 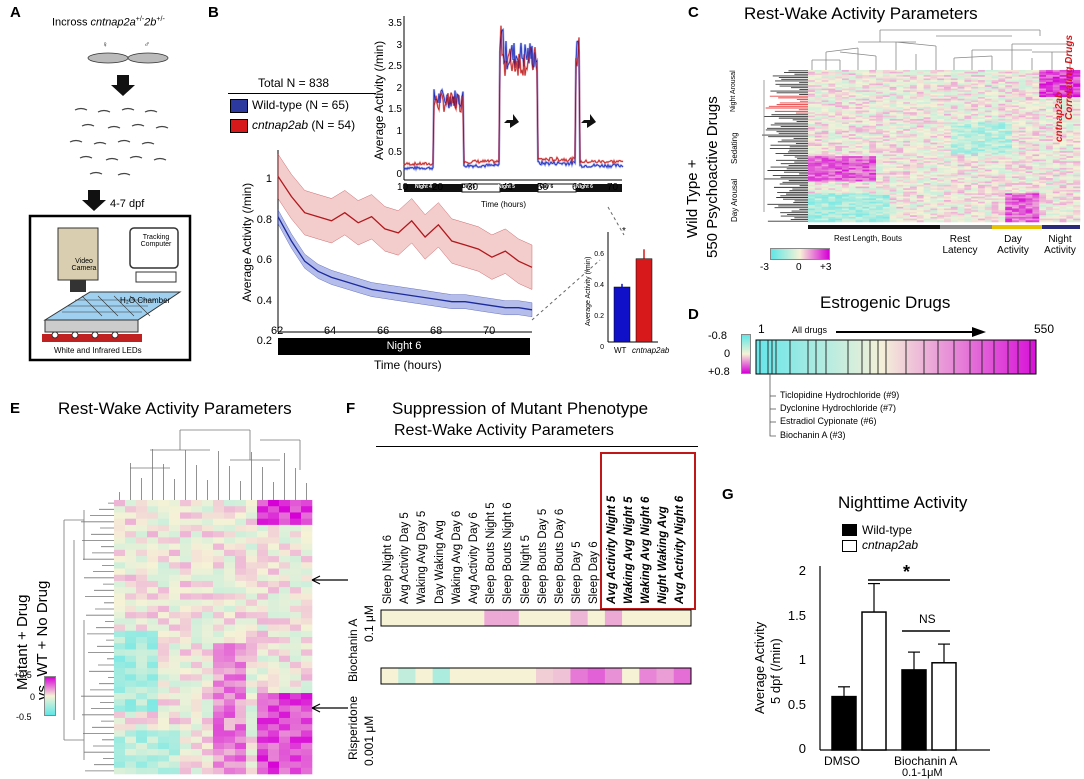 What do you see at coordinates (979, 332) in the screenshot?
I see `d-arrow-head-icon` at bounding box center [979, 332].